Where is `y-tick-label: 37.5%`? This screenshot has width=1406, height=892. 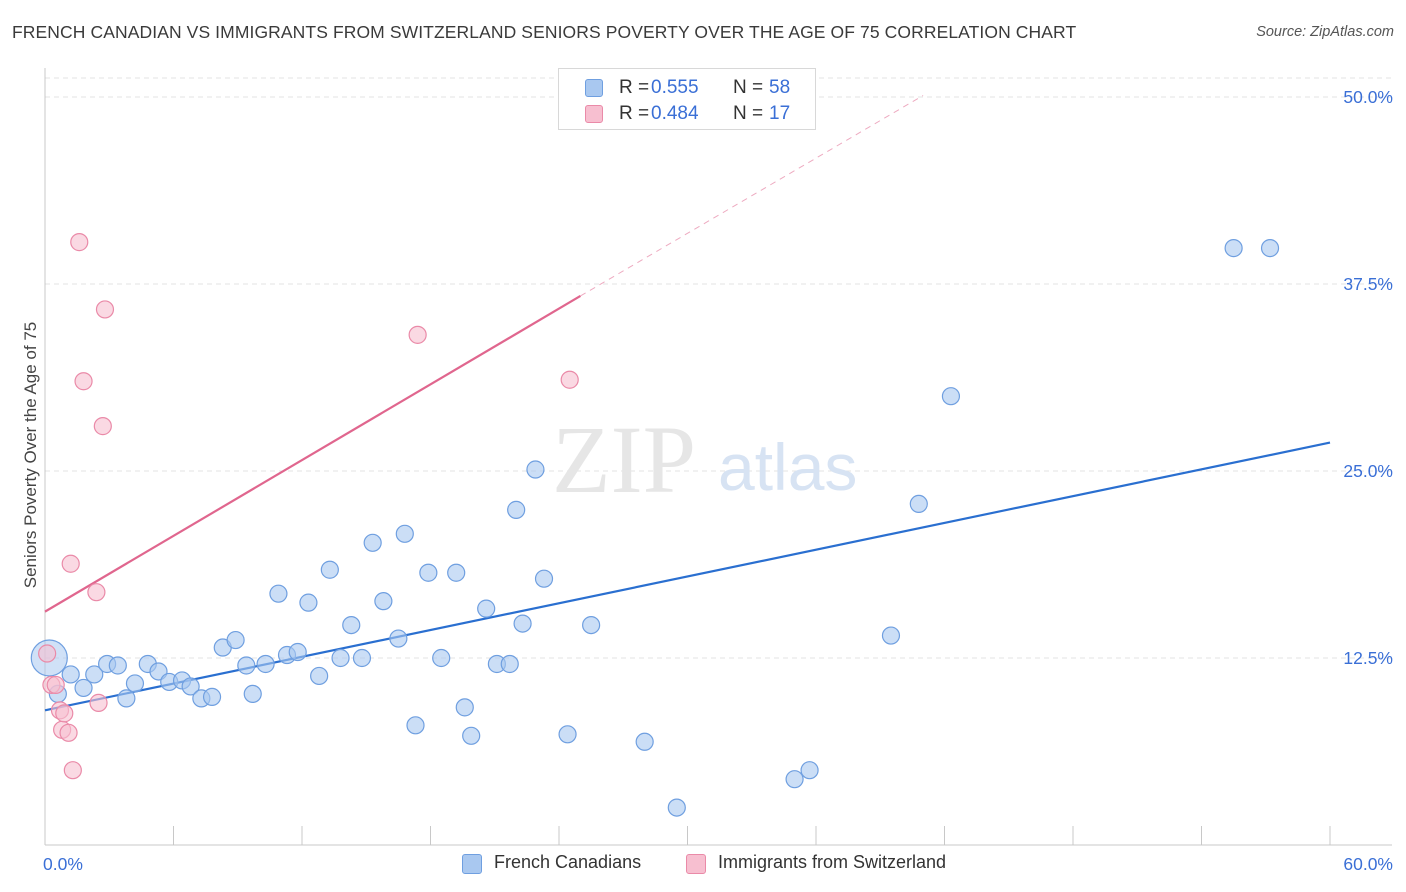 y-tick-label: 37.5% is located at coordinates (1368, 284).